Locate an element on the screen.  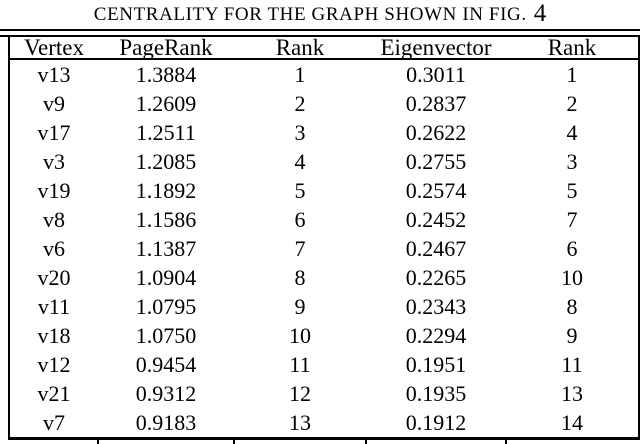
vertex-cell: v17 is located at coordinates (54, 132).